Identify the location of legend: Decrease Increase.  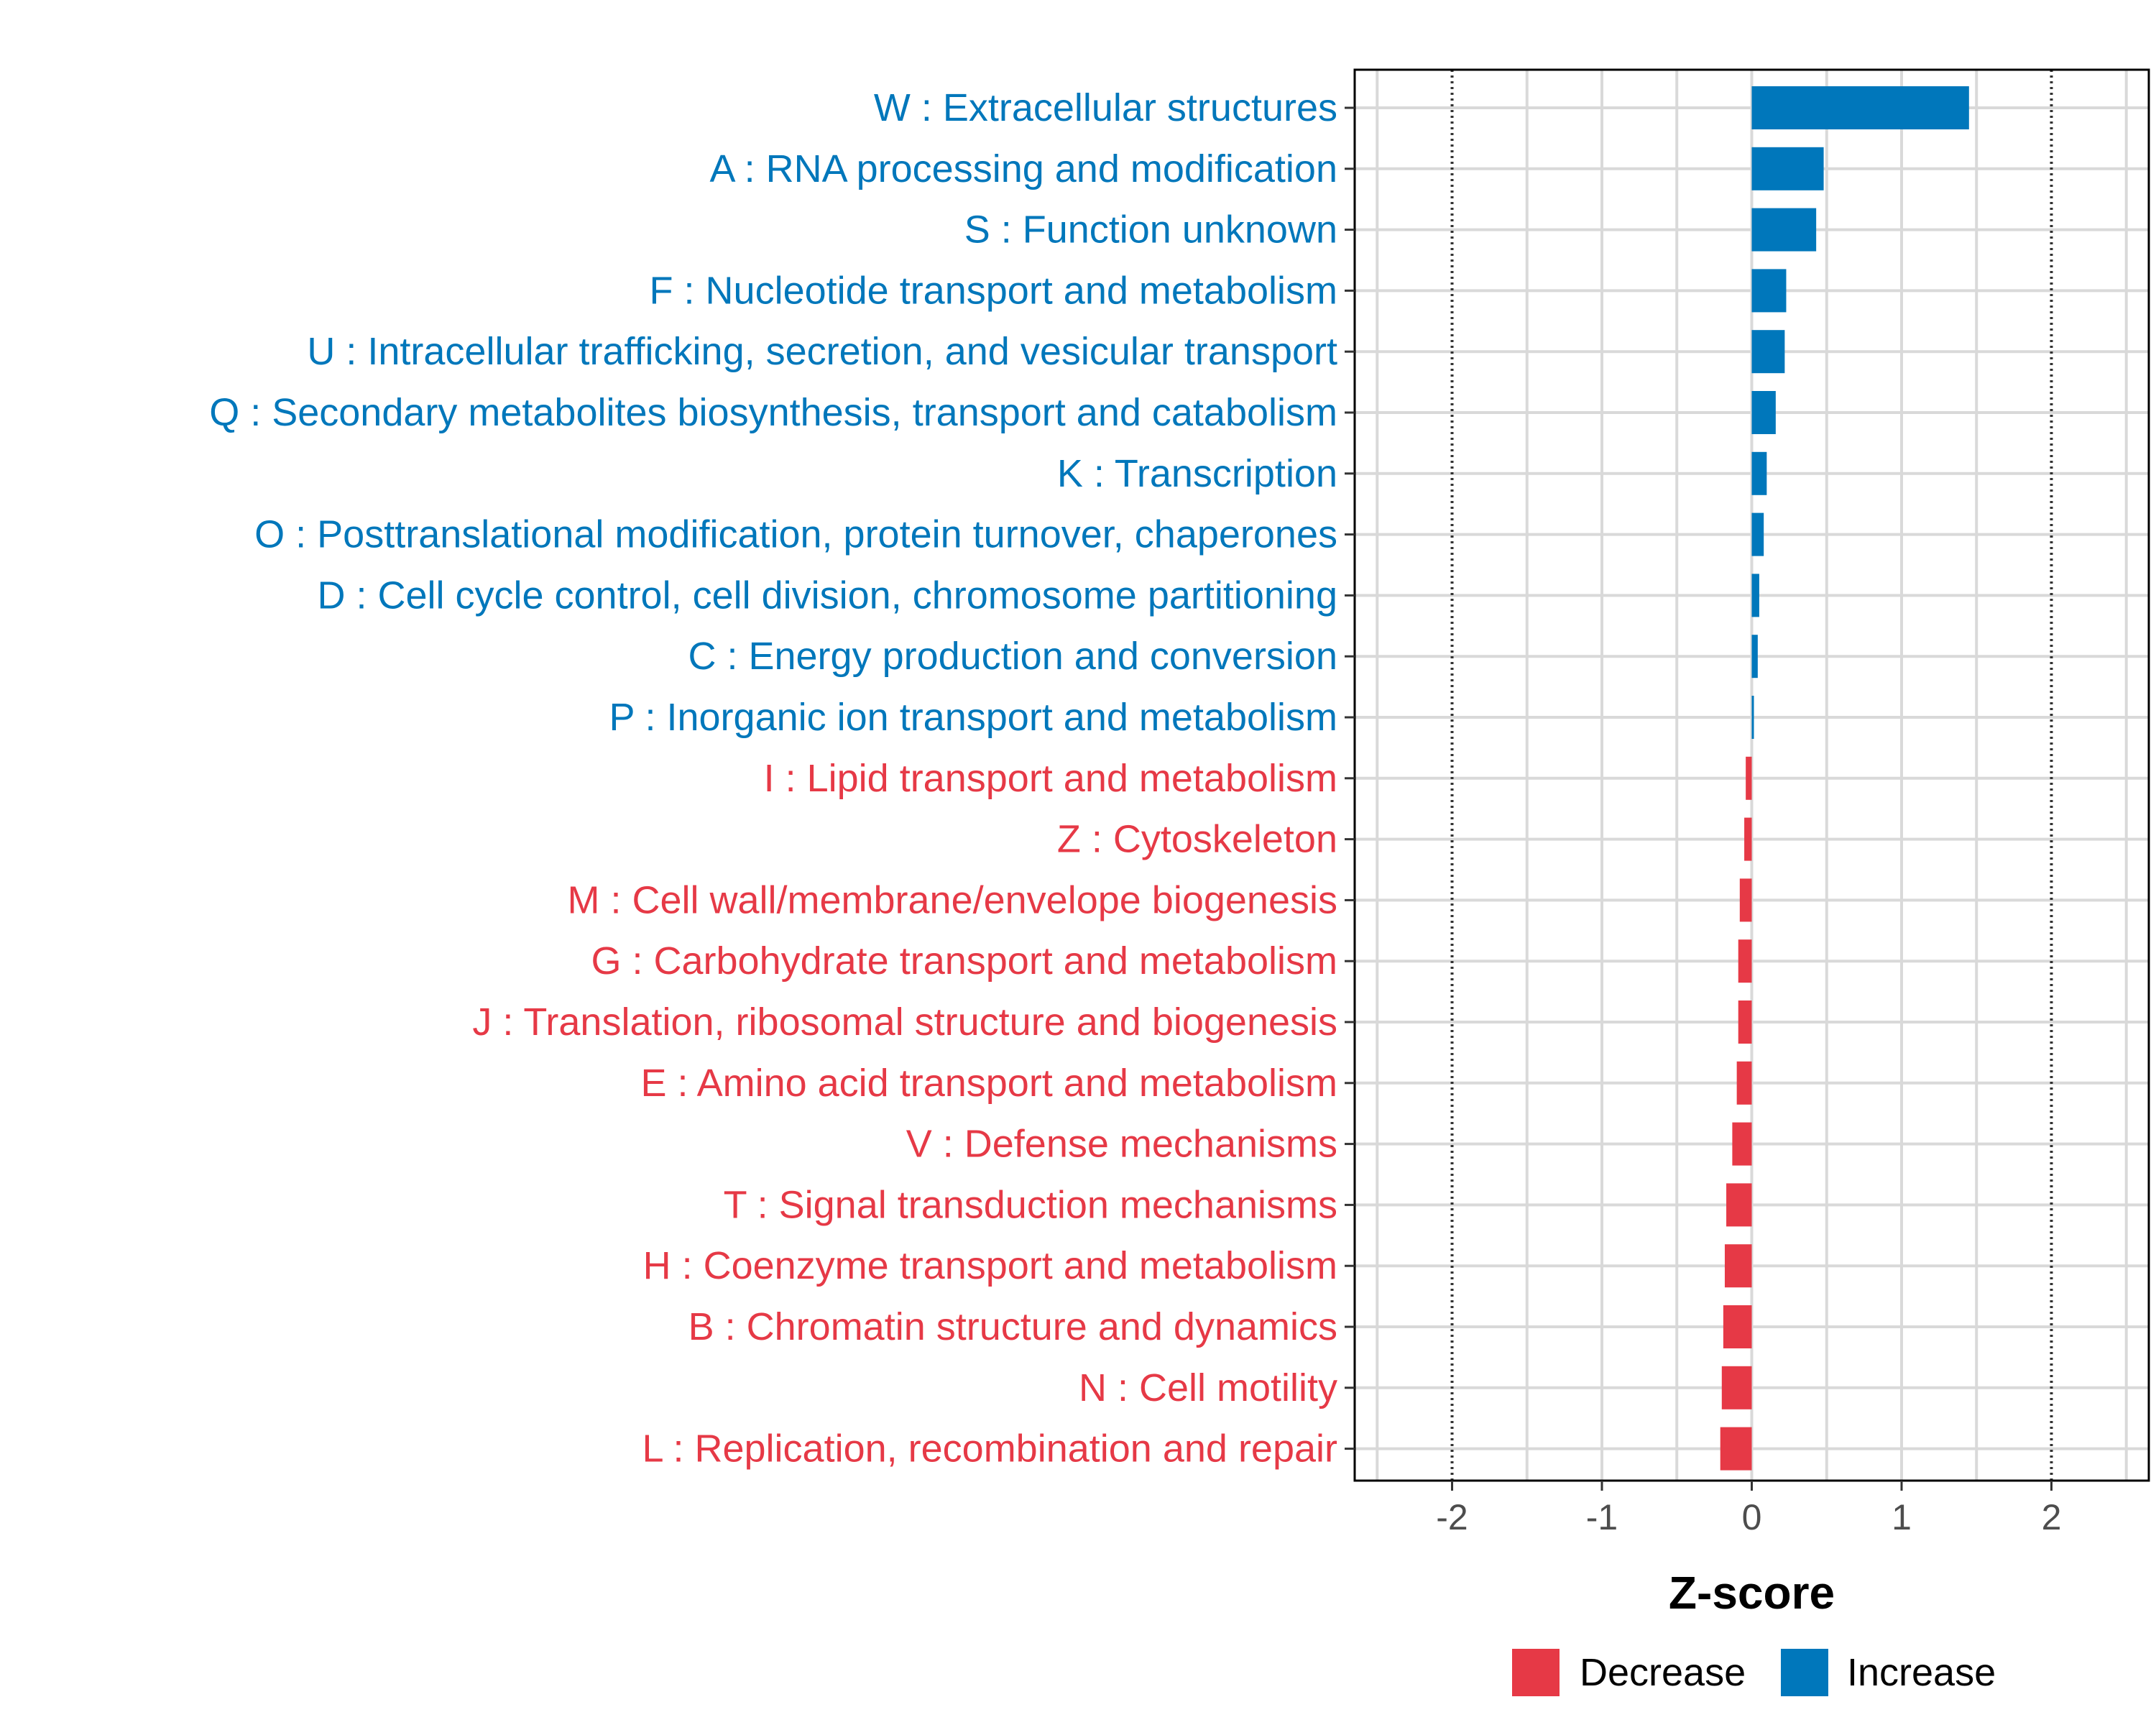
(1754, 1672).